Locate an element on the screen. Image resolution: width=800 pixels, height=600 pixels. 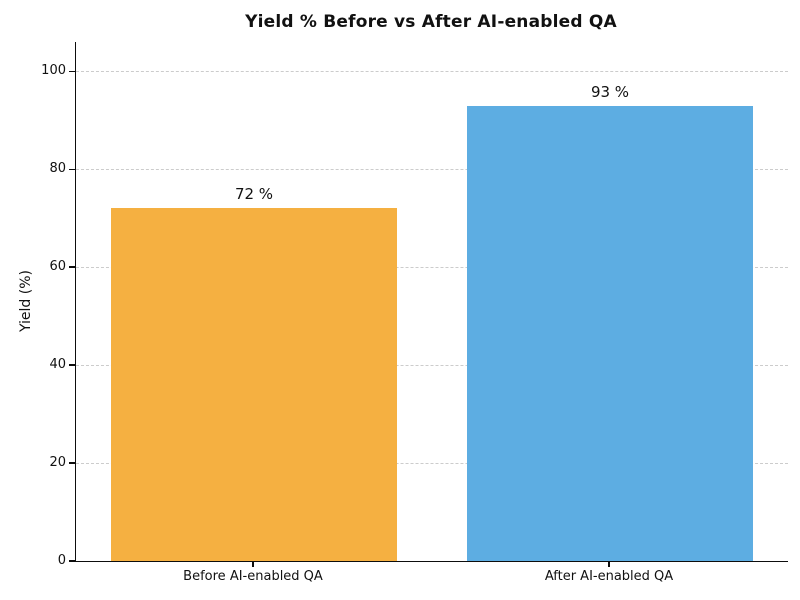
y-tick-label-40: 40 is located at coordinates (57, 365).